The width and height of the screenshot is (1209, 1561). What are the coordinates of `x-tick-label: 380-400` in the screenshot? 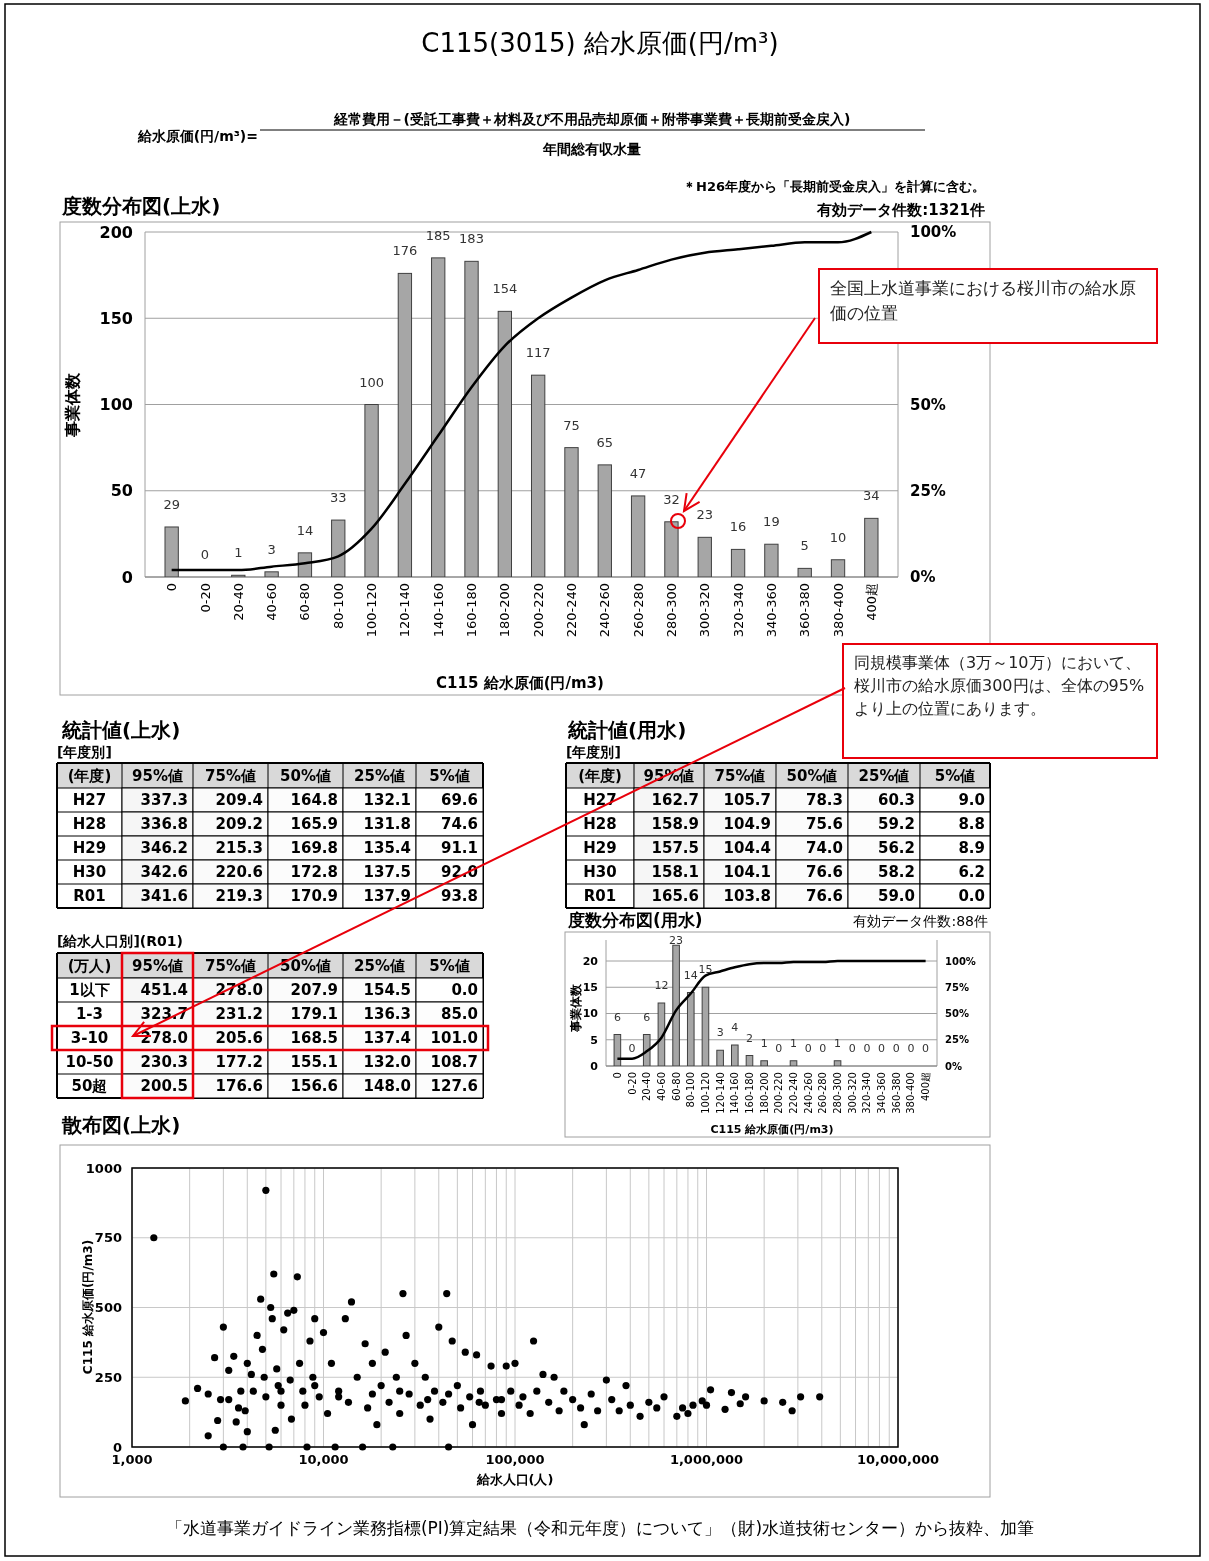 It's located at (838, 610).